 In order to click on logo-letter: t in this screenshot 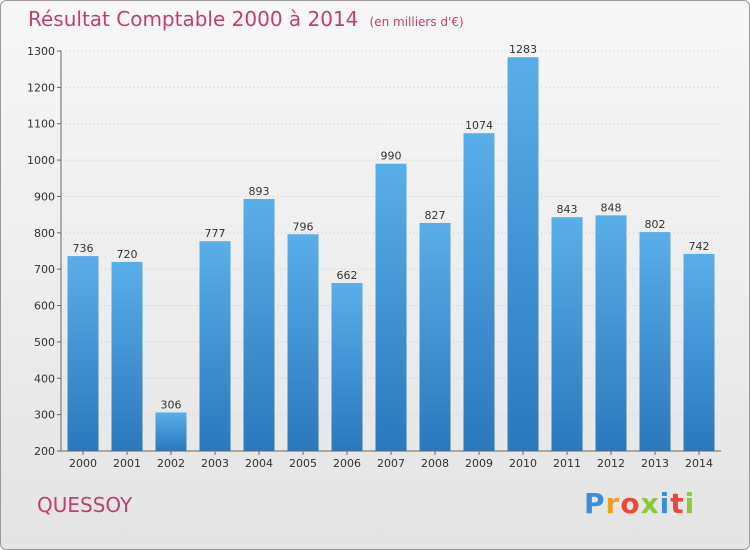, I will do `click(677, 503)`.